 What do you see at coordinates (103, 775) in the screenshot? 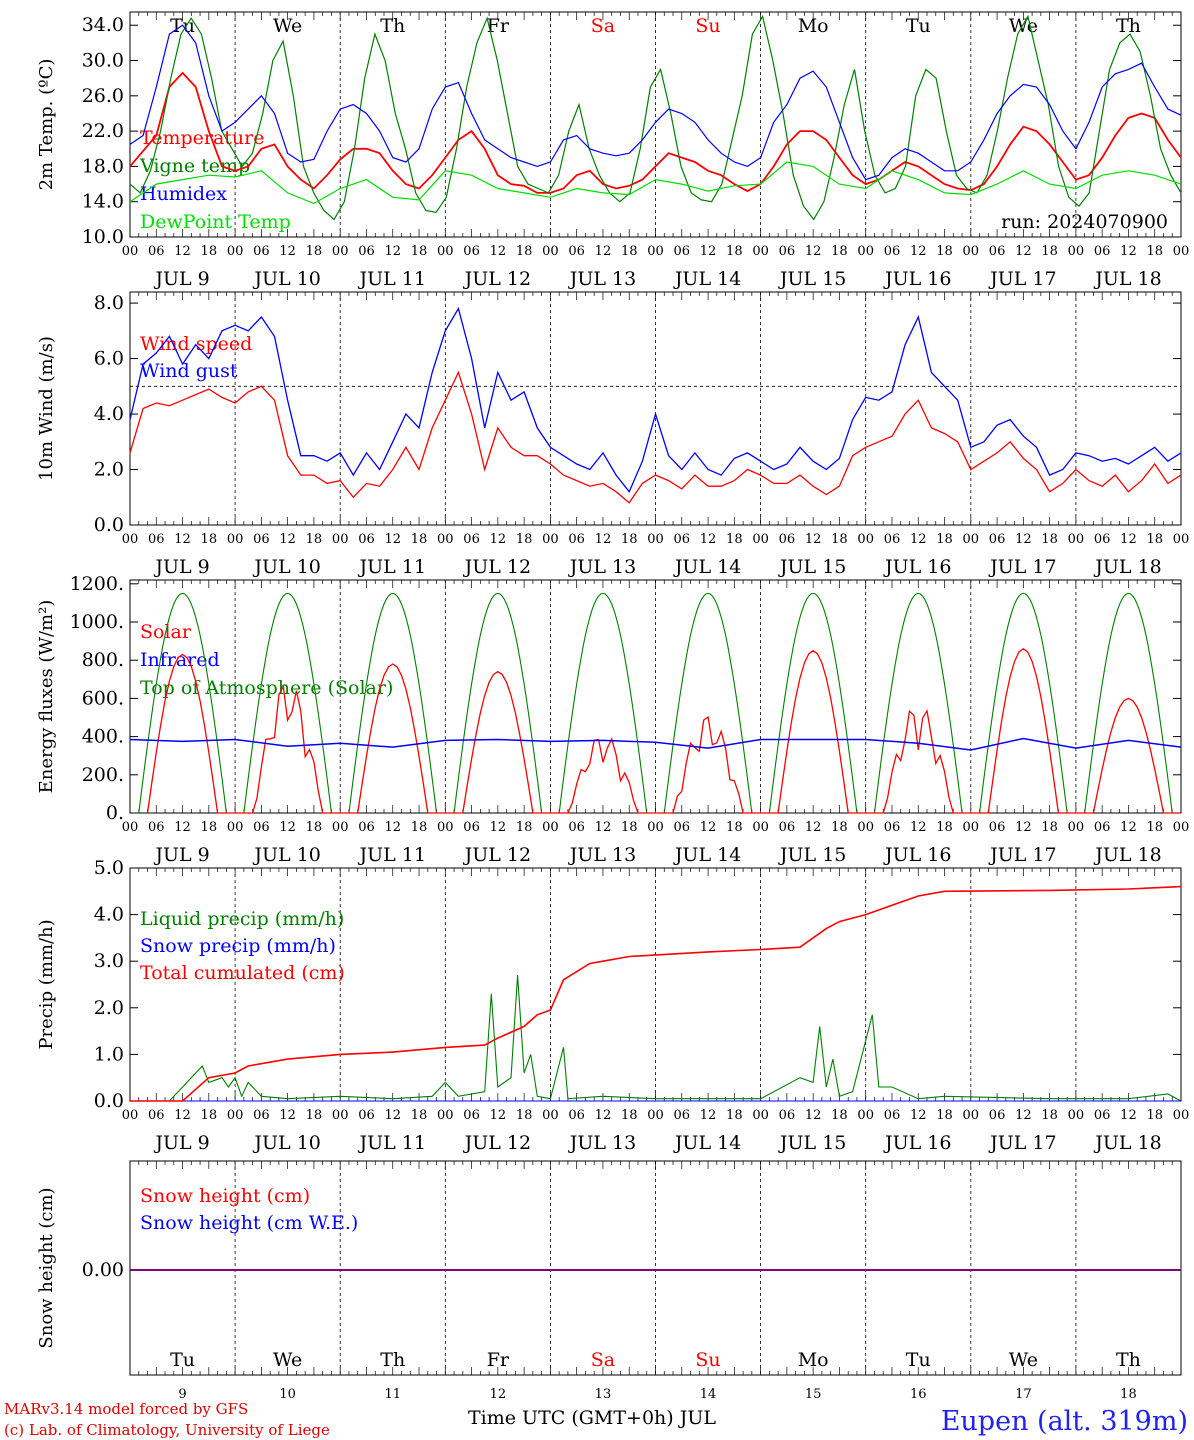
I see `y-tick-label: 200.` at bounding box center [103, 775].